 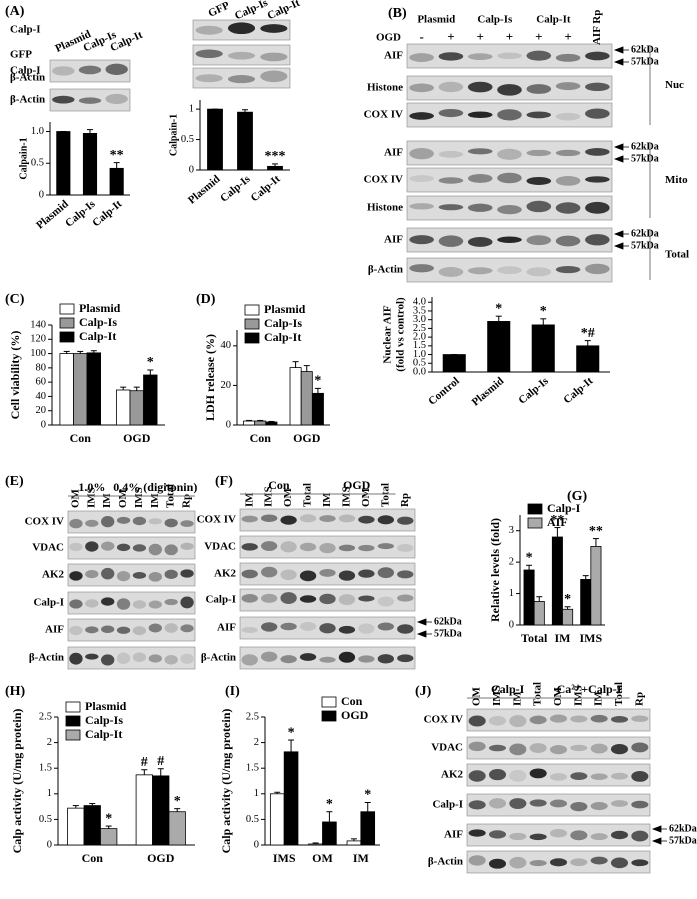 I want to click on column-label: Plasmid, so click(x=436, y=20).